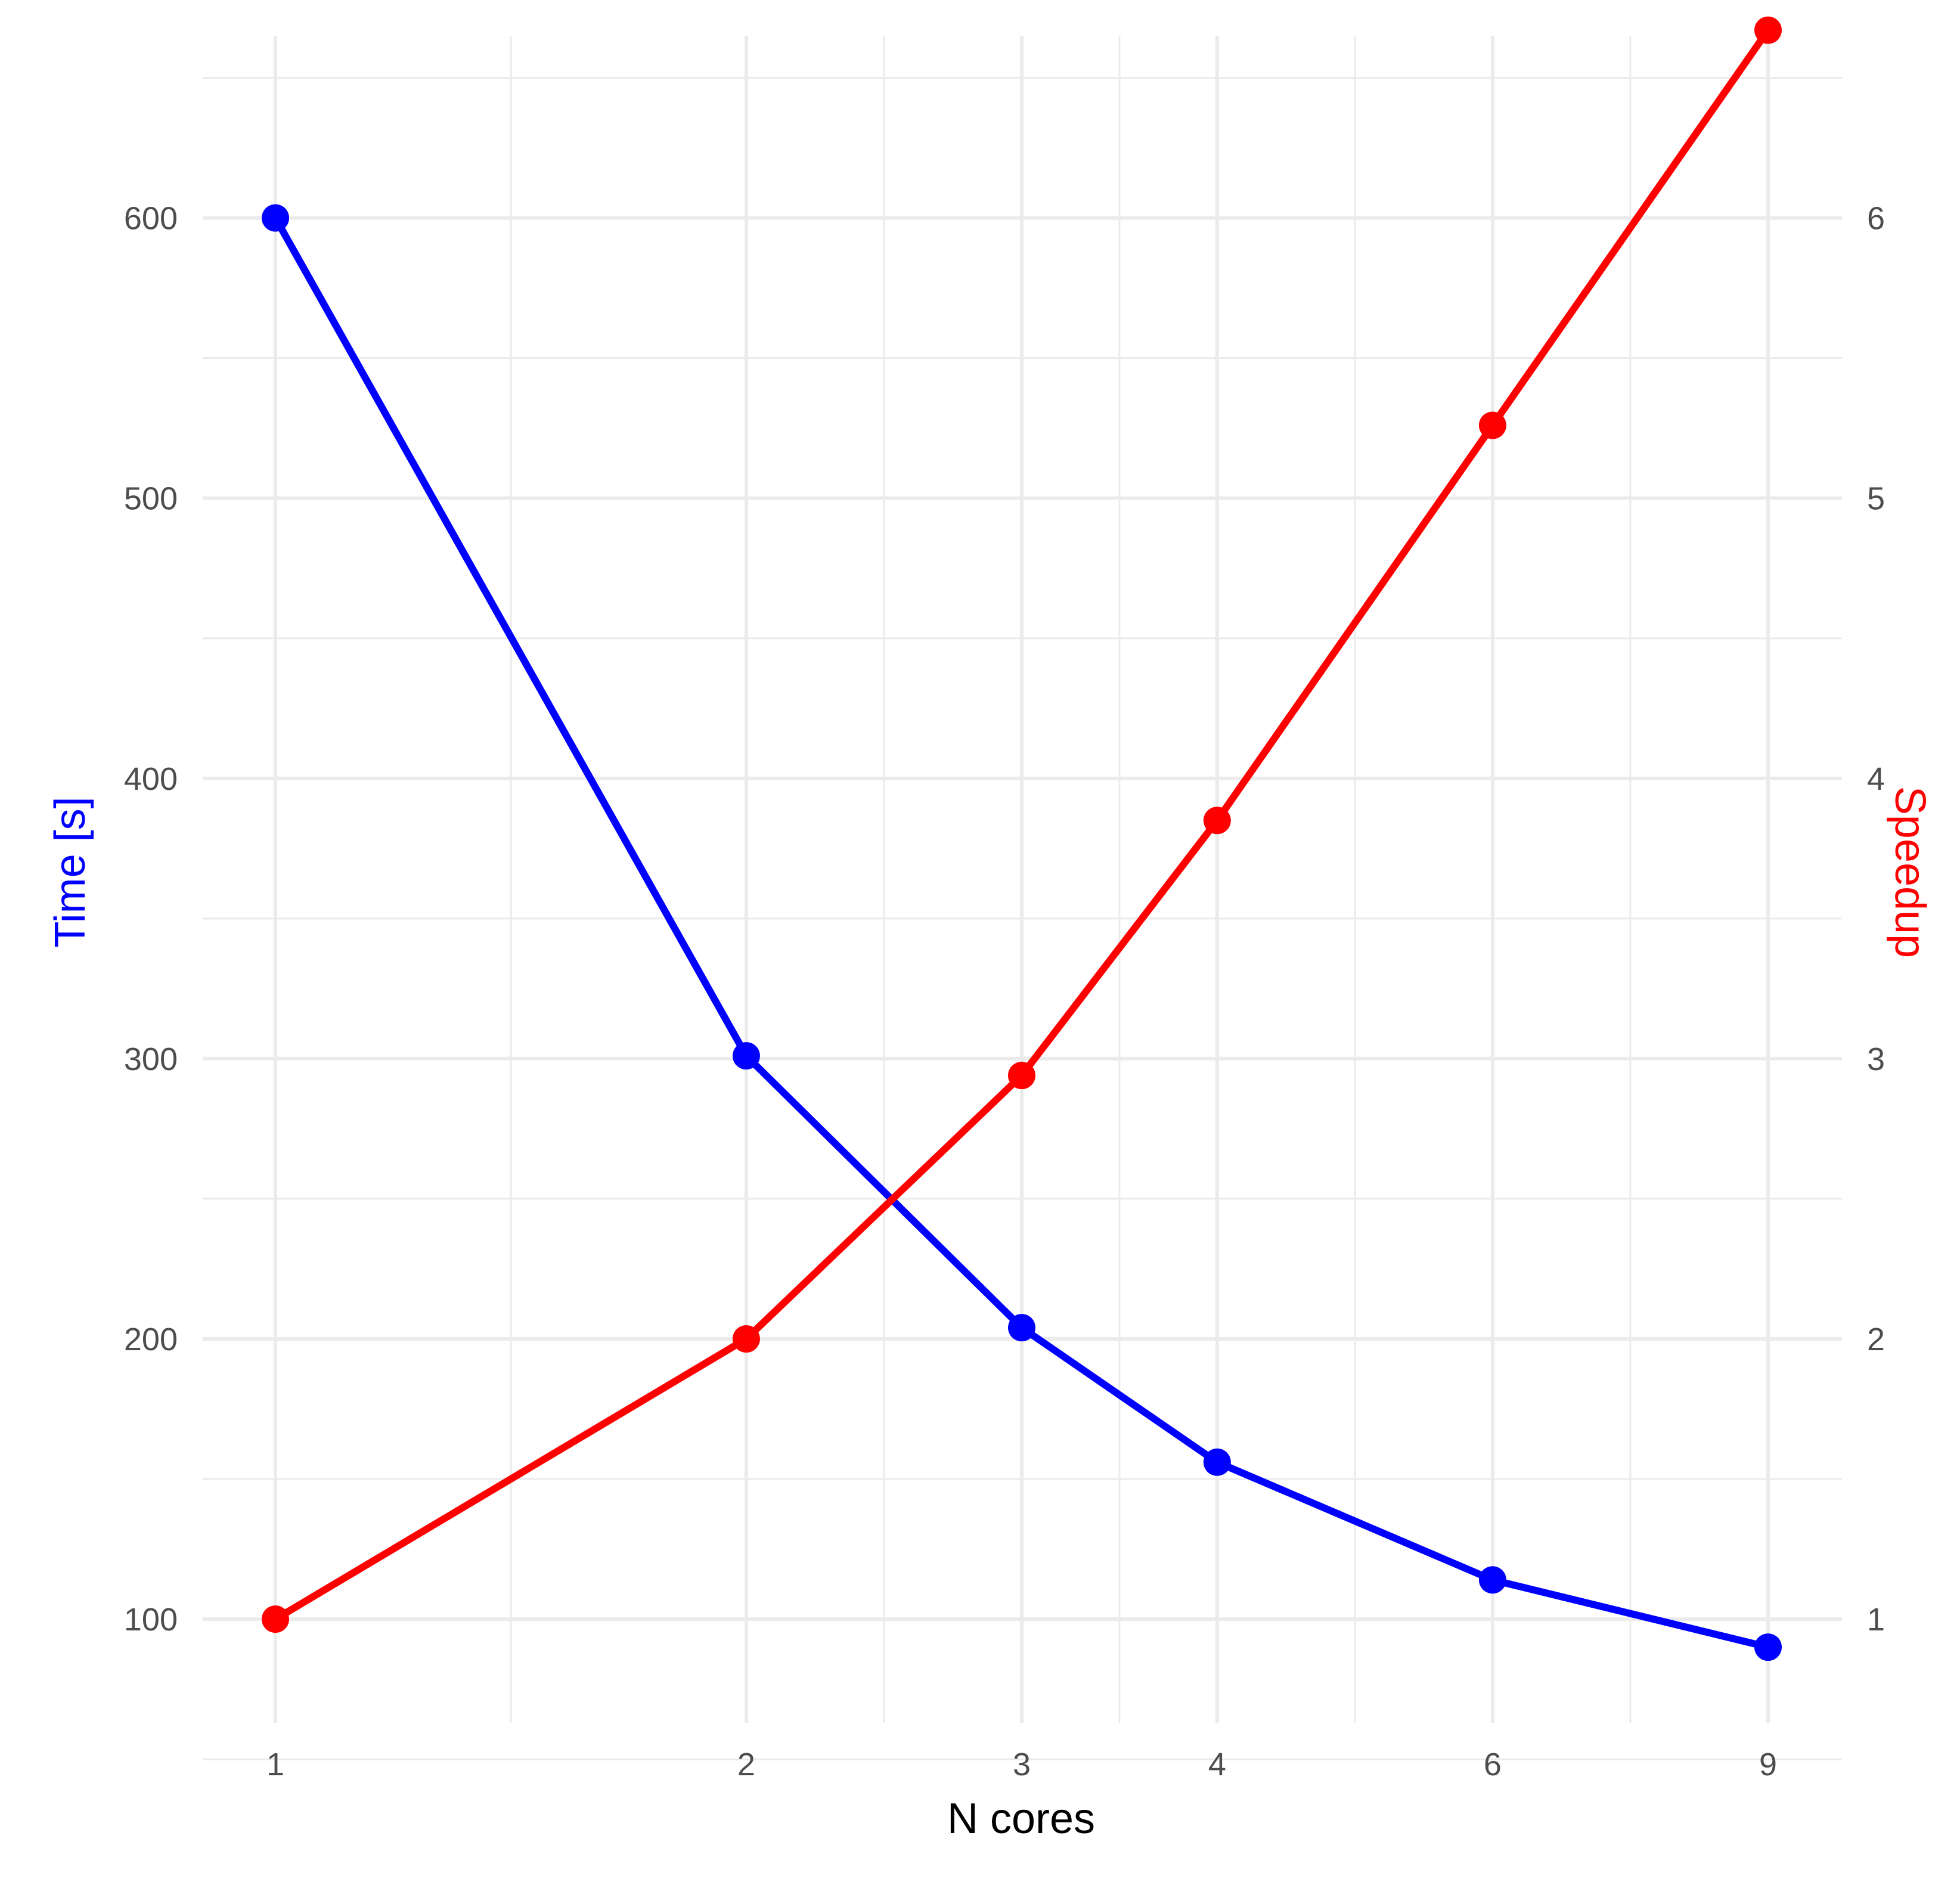 The image size is (1960, 1879). Describe the element at coordinates (1022, 1764) in the screenshot. I see `x-tick-label: 3` at that location.